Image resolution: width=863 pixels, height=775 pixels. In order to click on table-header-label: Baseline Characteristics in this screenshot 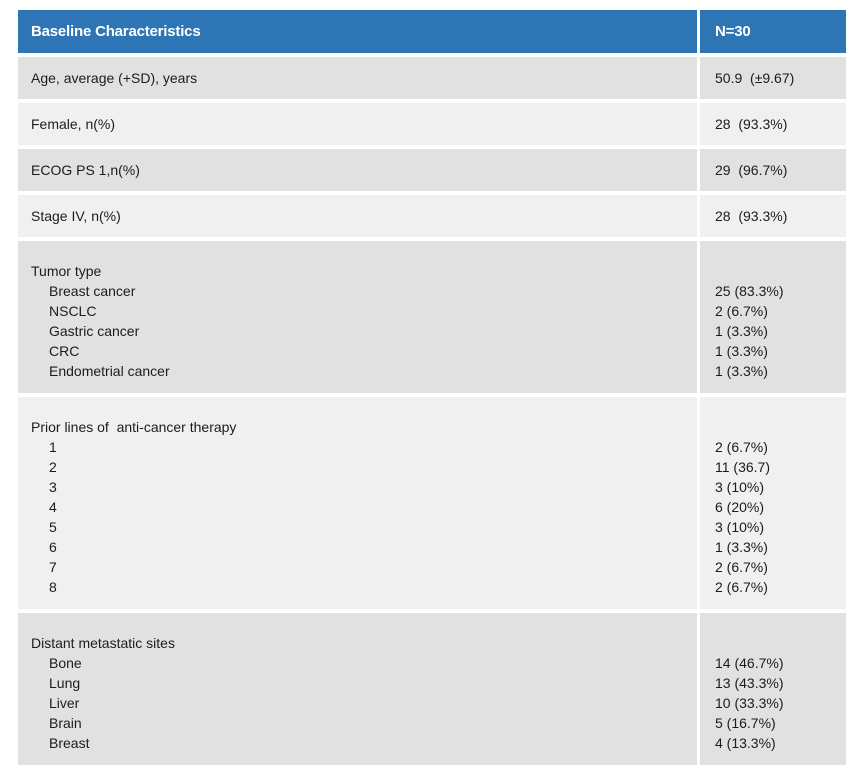, I will do `click(357, 31)`.